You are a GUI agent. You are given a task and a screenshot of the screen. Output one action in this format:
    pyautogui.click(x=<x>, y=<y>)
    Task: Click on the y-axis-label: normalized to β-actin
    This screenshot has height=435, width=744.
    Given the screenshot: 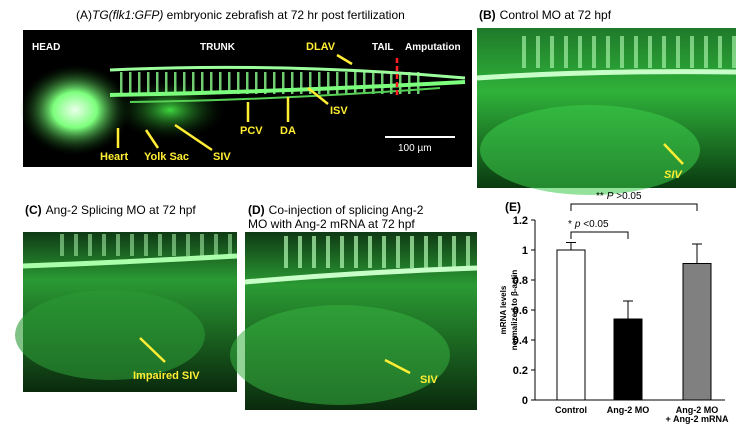 What is the action you would take?
    pyautogui.click(x=514, y=310)
    